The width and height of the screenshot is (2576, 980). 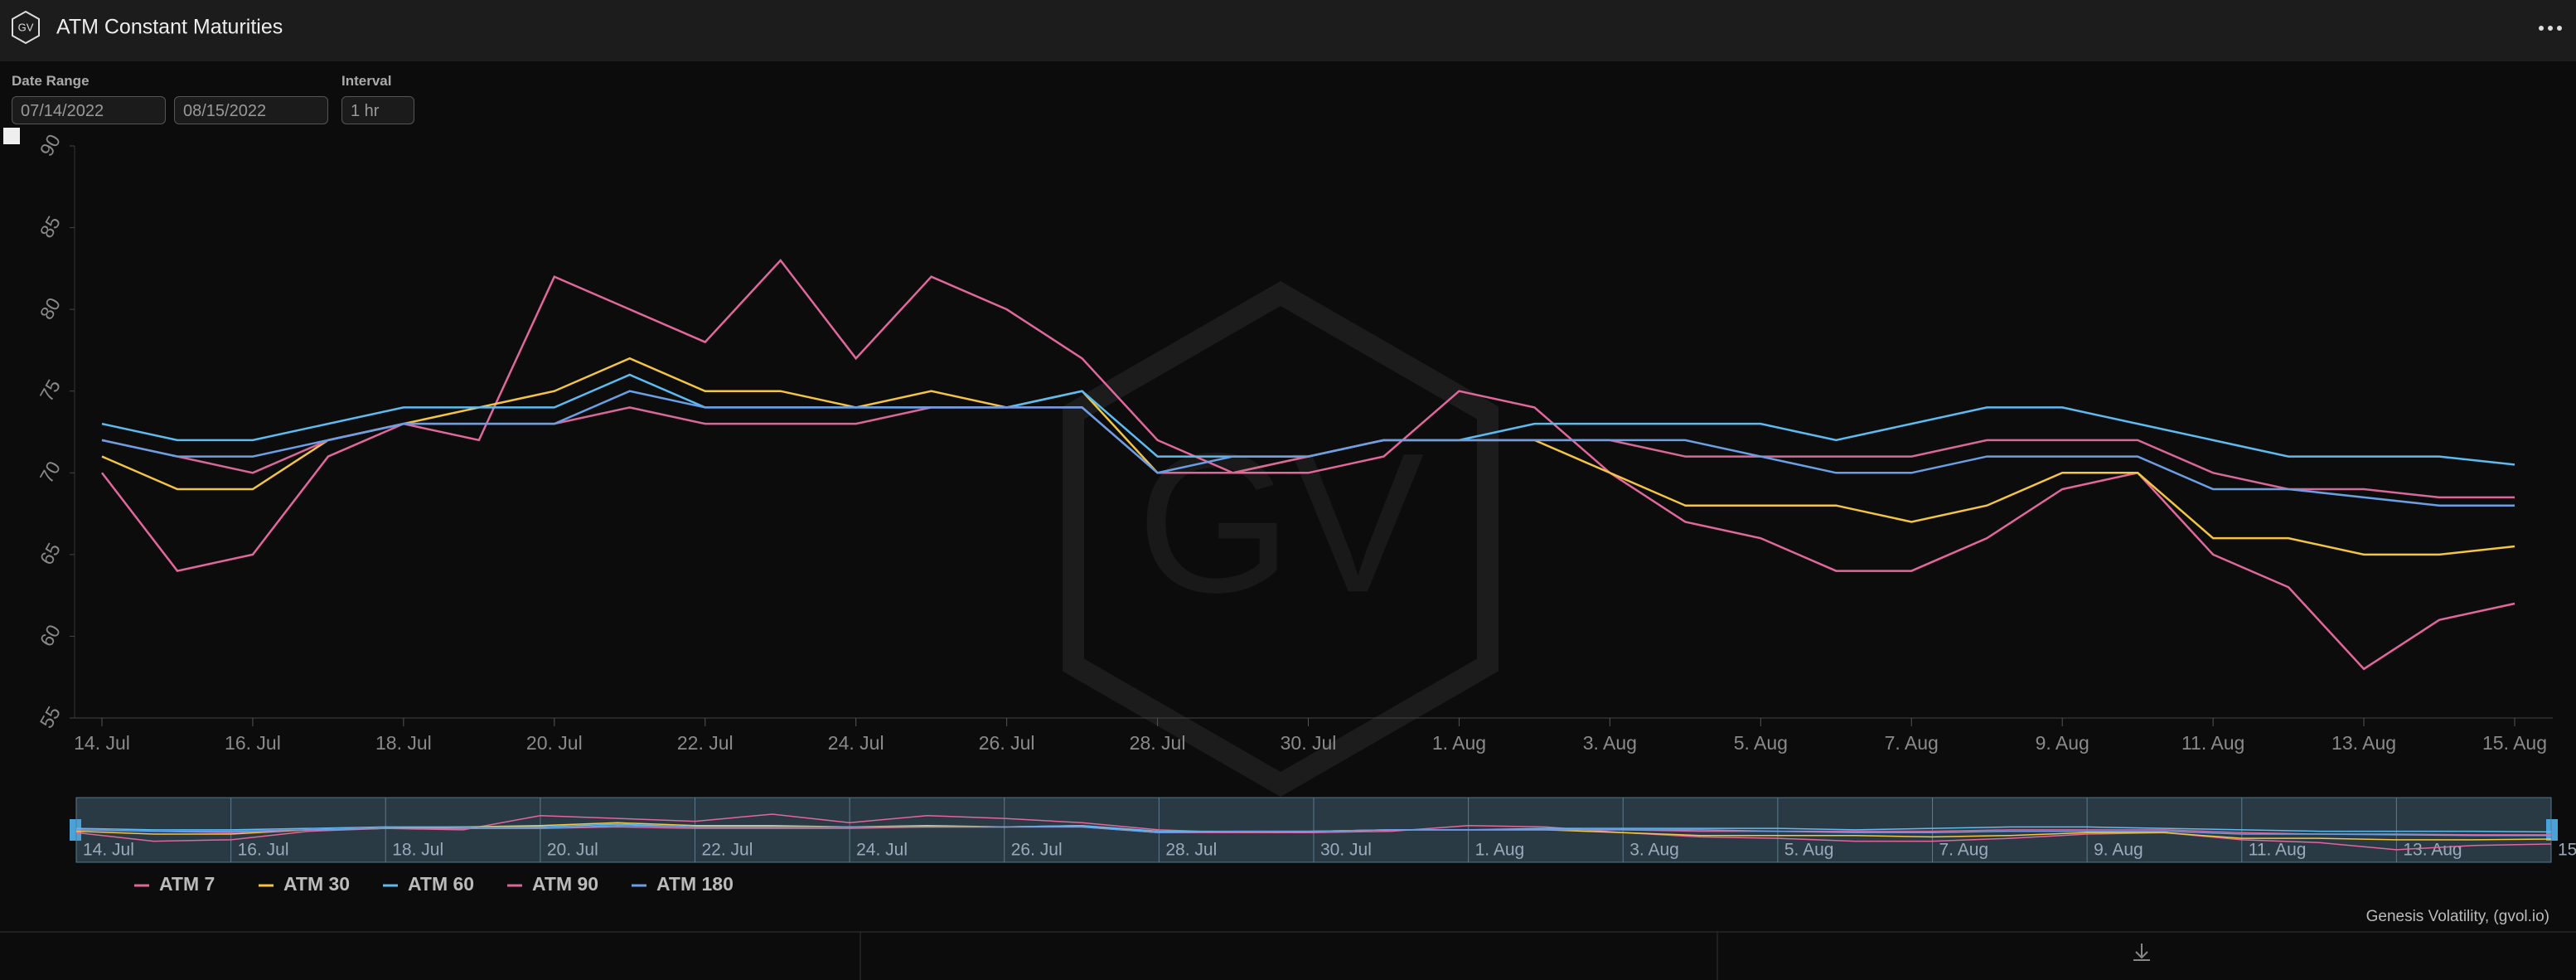 What do you see at coordinates (366, 81) in the screenshot?
I see `interval-label: Interval` at bounding box center [366, 81].